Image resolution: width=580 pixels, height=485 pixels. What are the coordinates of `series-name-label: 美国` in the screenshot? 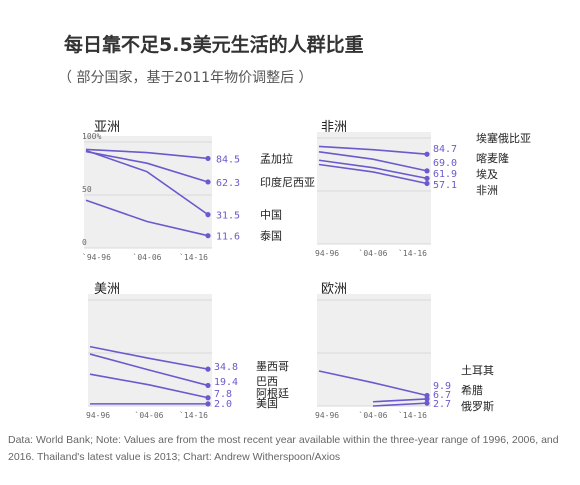 It's located at (267, 403).